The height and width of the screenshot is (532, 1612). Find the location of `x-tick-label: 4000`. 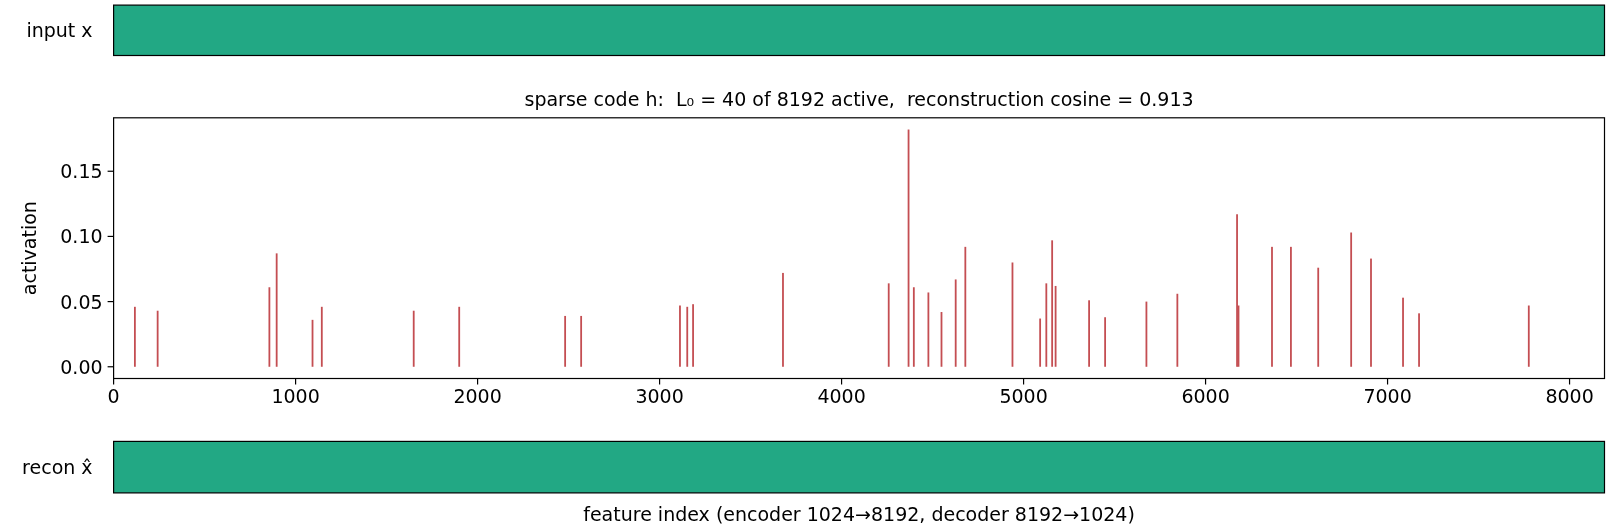

x-tick-label: 4000 is located at coordinates (841, 395).